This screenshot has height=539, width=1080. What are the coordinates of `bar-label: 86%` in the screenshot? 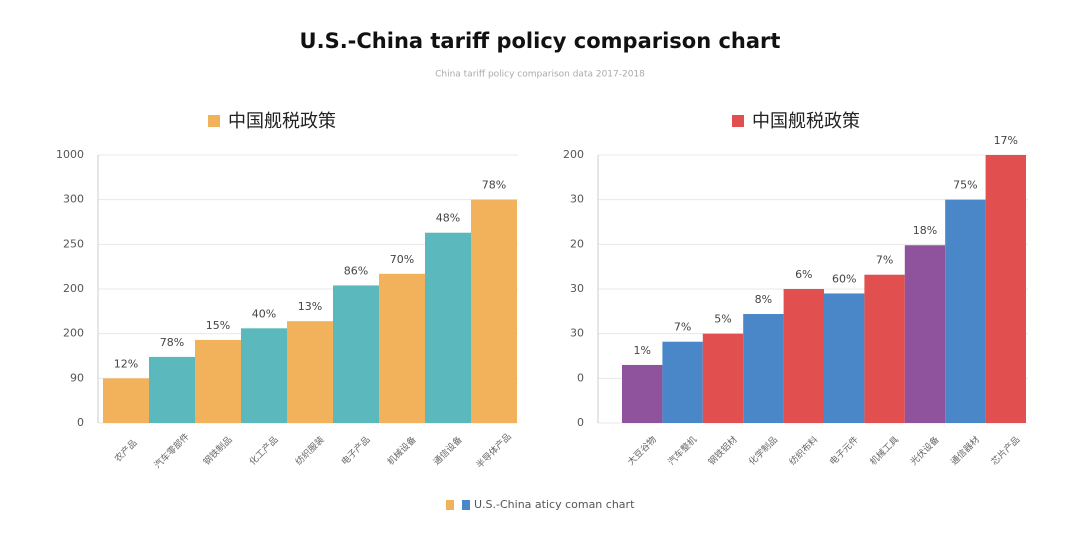 It's located at (356, 270).